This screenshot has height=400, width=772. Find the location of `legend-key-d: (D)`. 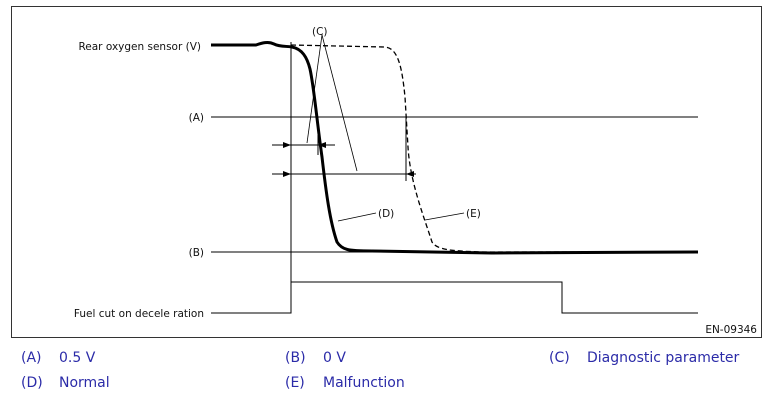

legend-key-d: (D) is located at coordinates (32, 383).